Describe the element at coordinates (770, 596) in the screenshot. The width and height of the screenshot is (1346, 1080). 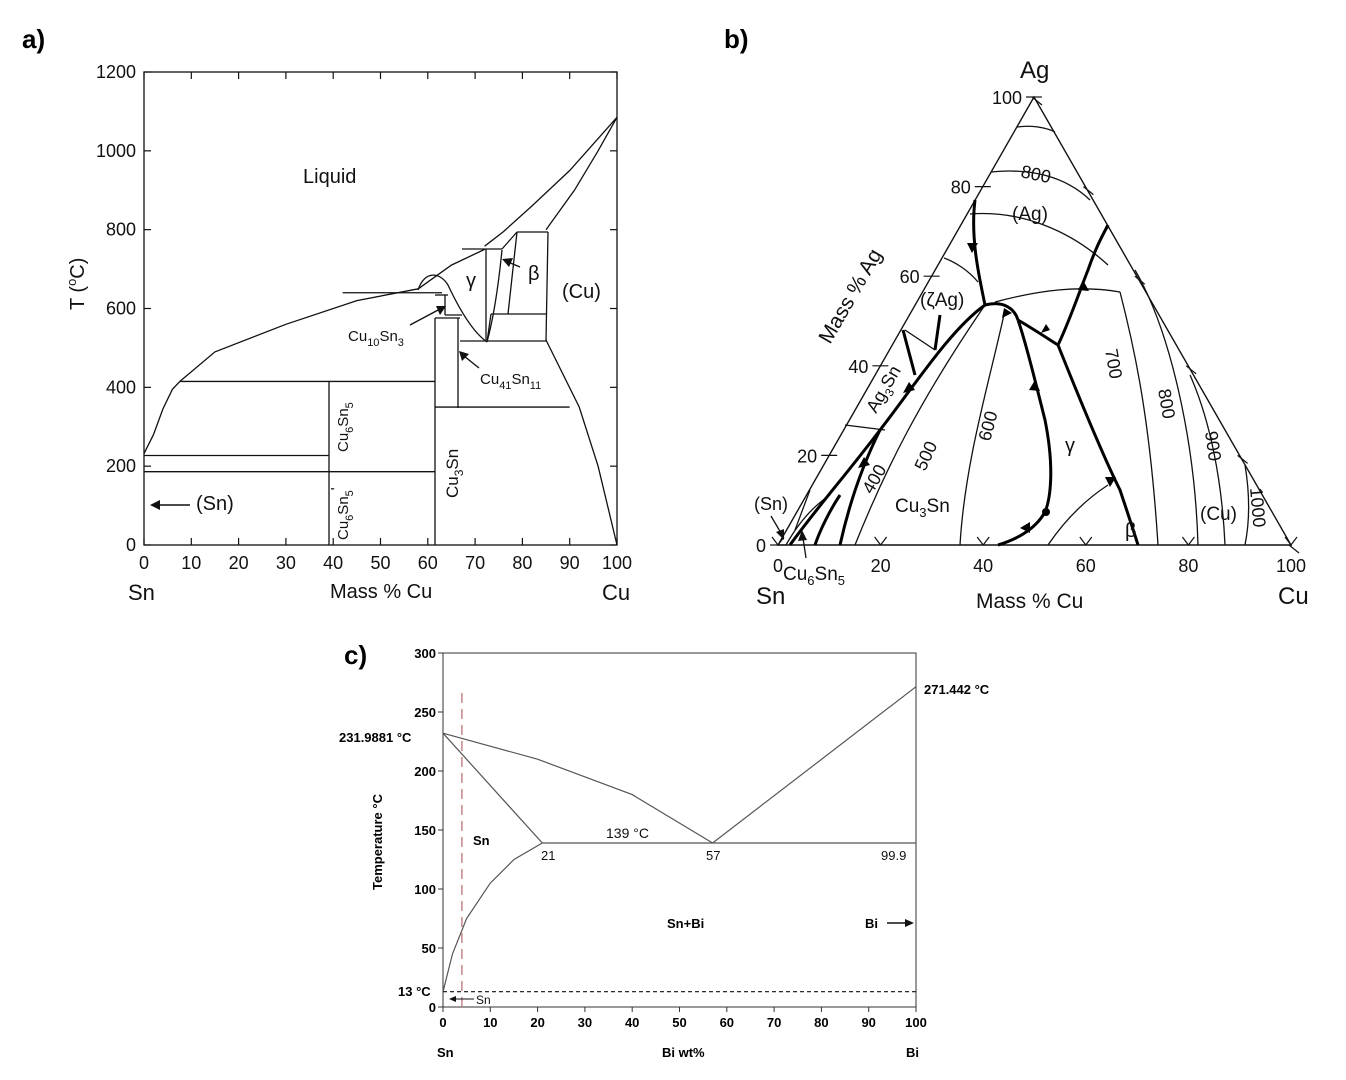
I see `ternary-left-label: Sn` at that location.